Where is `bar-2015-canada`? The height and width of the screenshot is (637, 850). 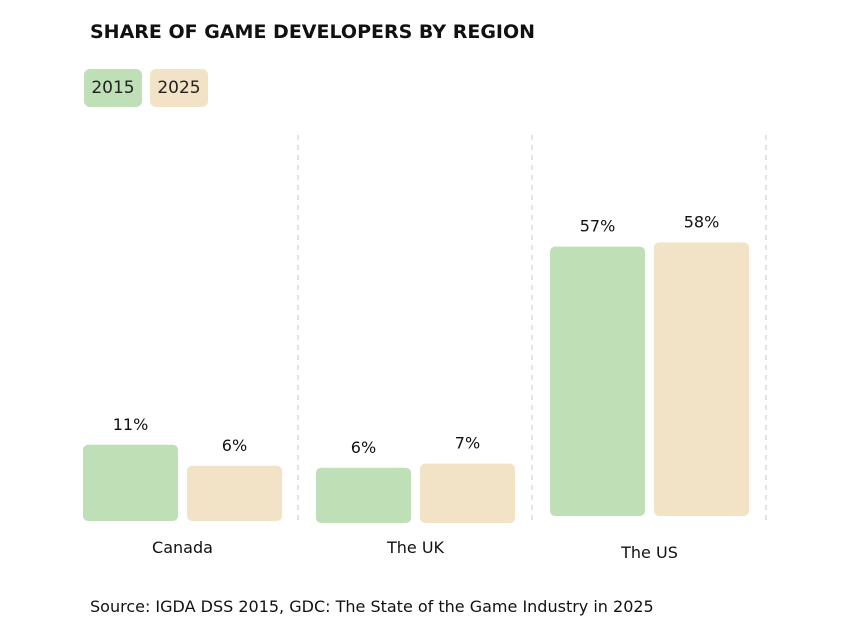 bar-2015-canada is located at coordinates (130, 482).